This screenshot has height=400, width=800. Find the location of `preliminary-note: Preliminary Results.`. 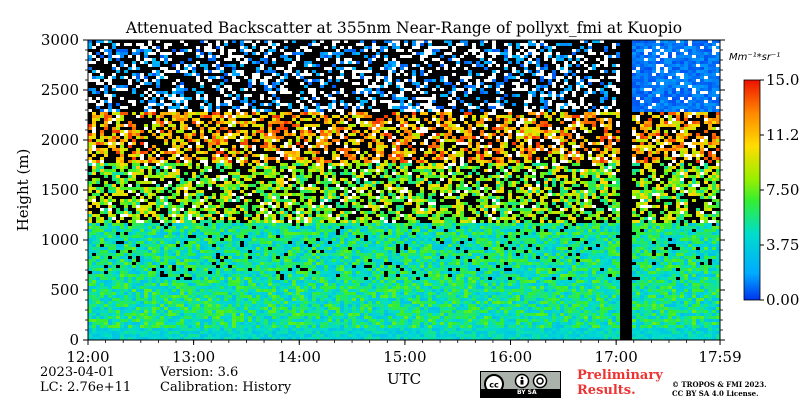

preliminary-note: Preliminary Results. is located at coordinates (620, 383).